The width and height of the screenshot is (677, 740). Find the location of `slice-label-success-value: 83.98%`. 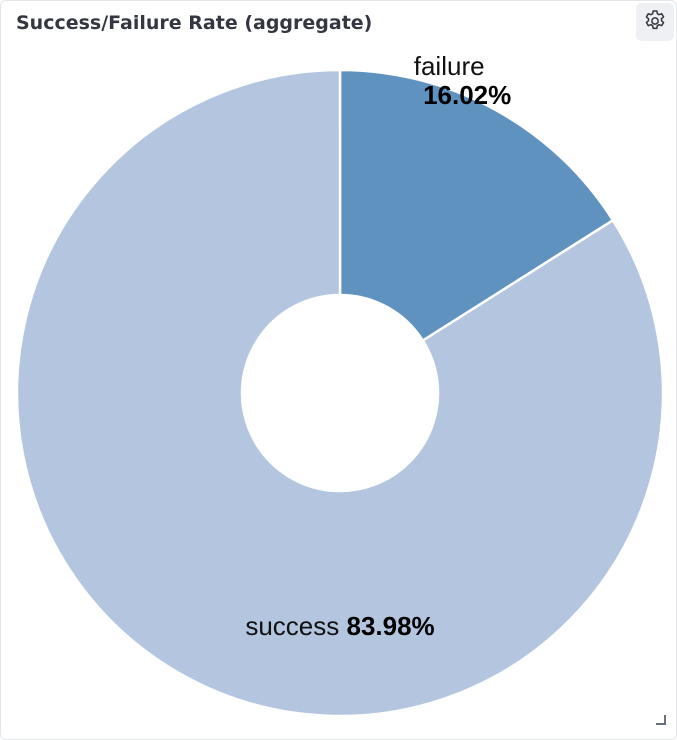

slice-label-success-value: 83.98% is located at coordinates (390, 626).